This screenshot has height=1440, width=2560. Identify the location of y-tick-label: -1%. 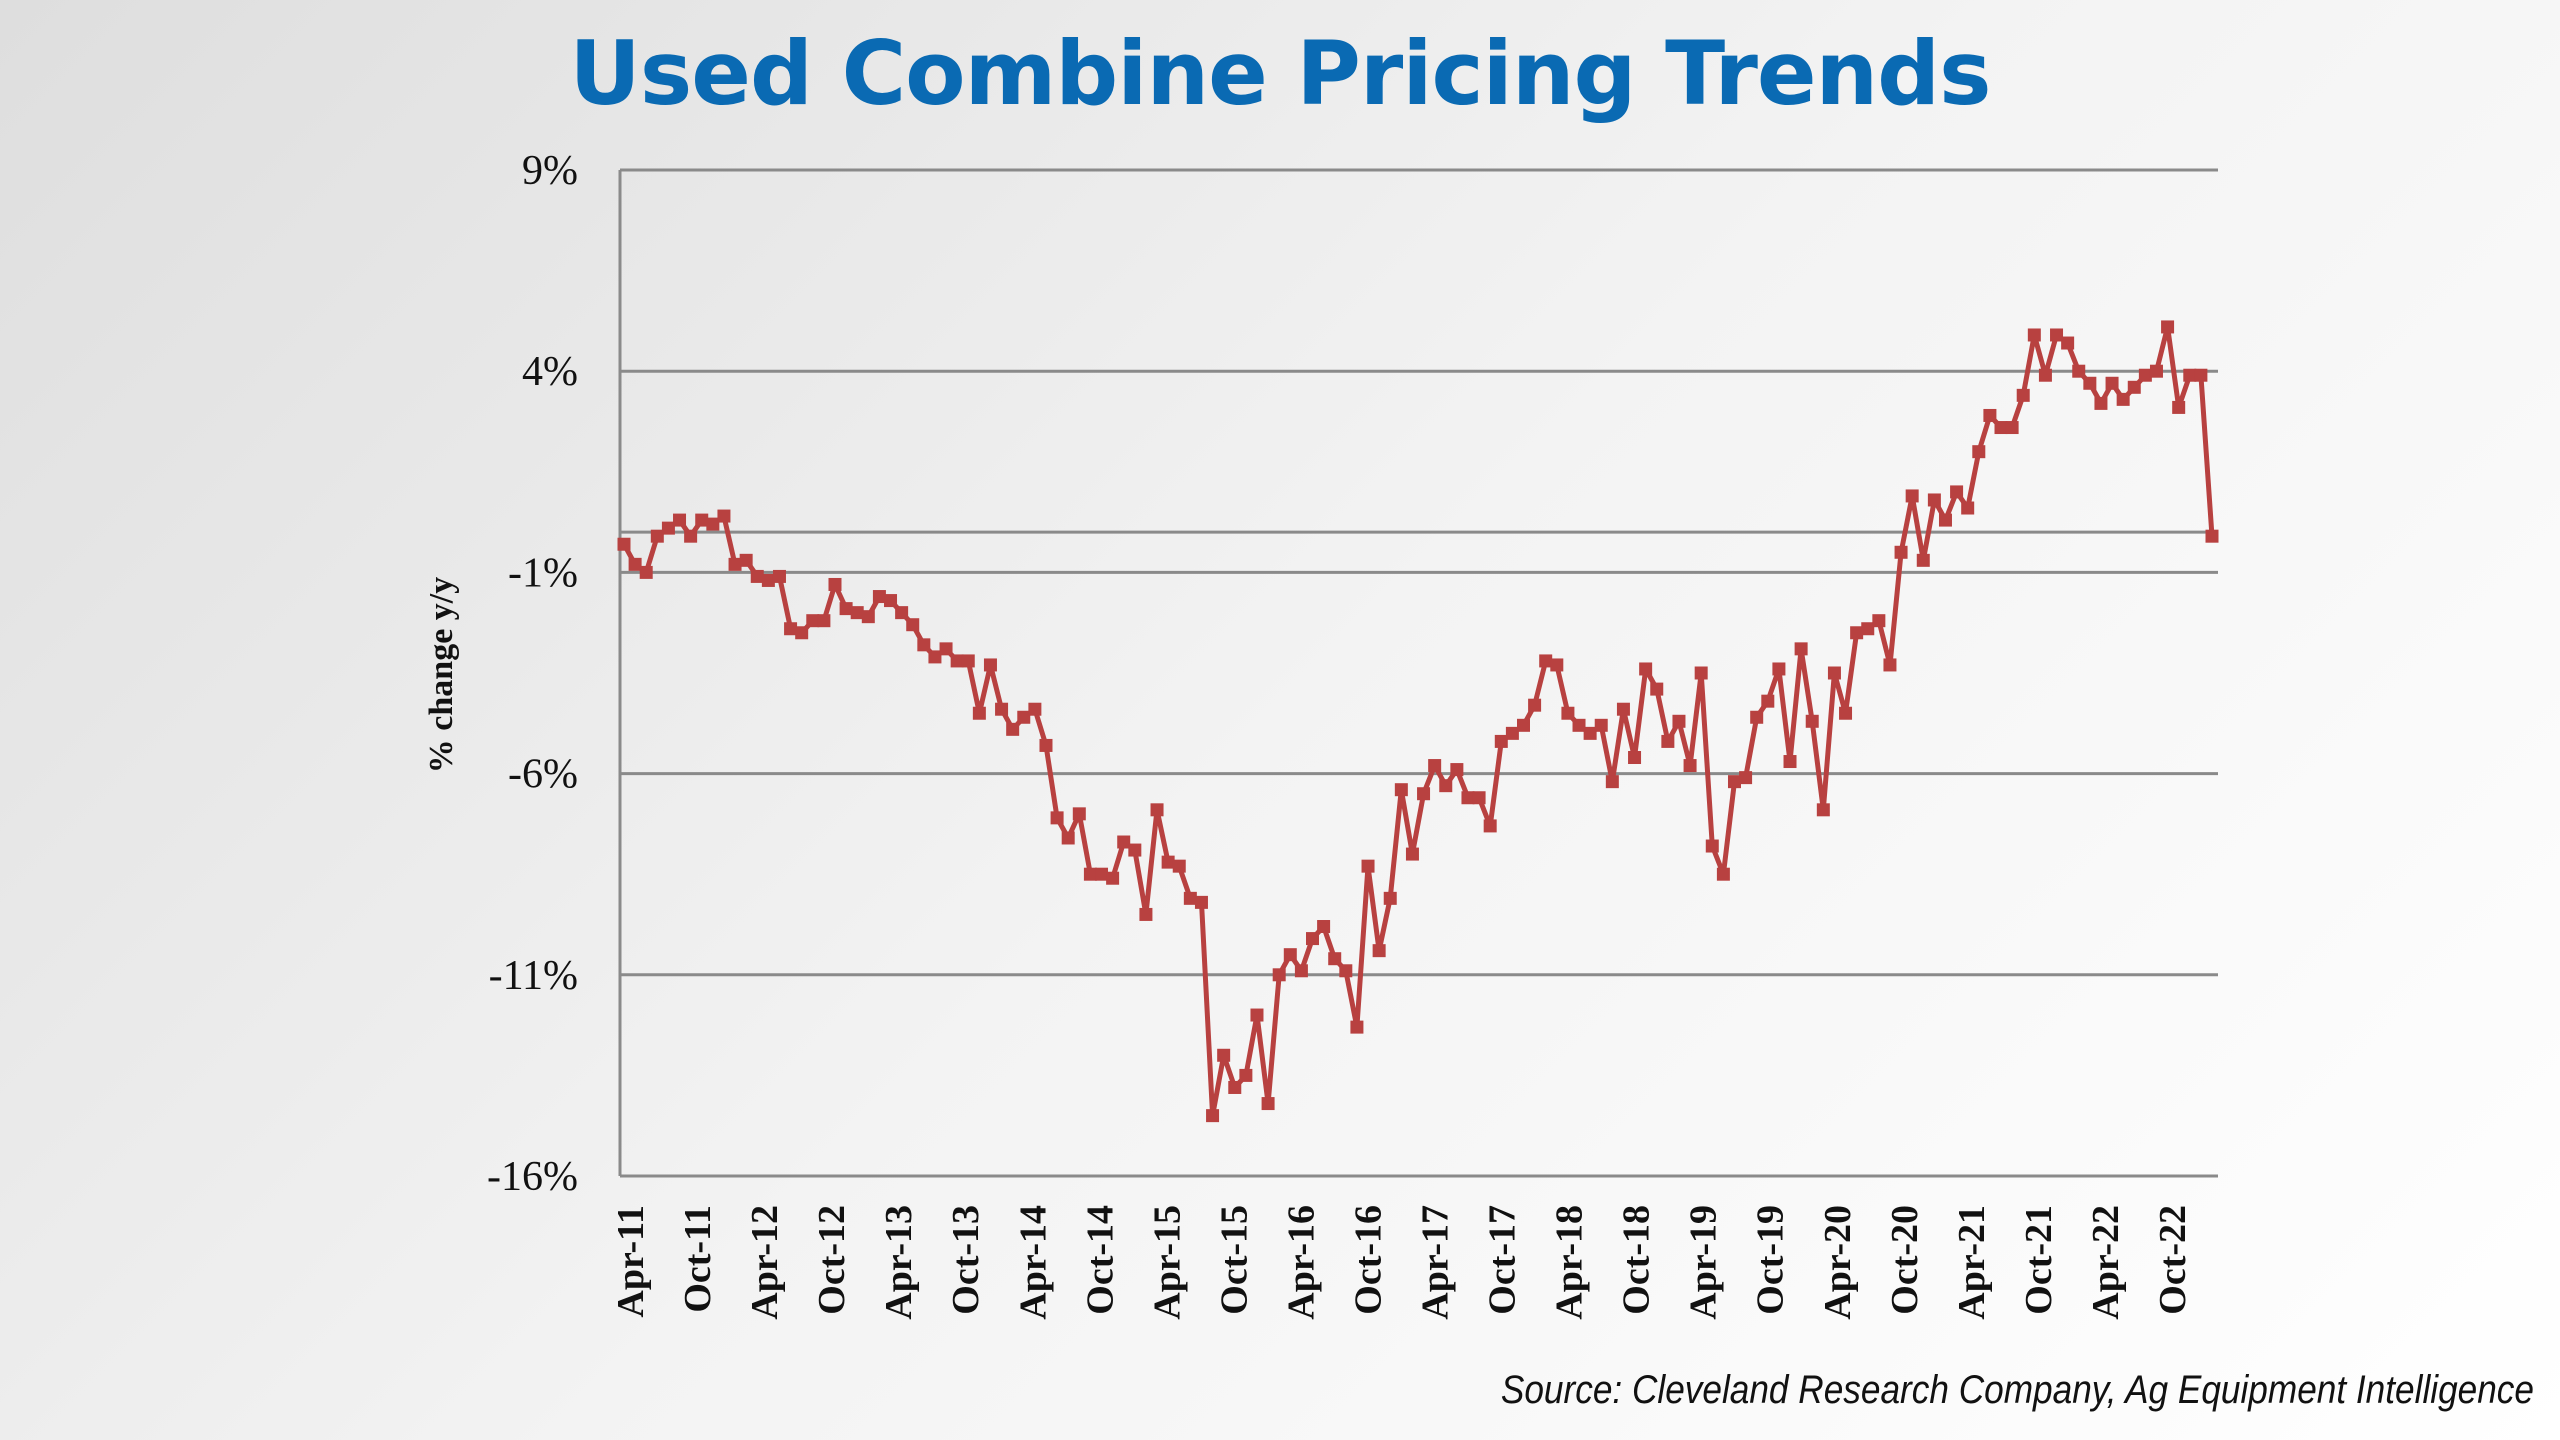
(543, 573).